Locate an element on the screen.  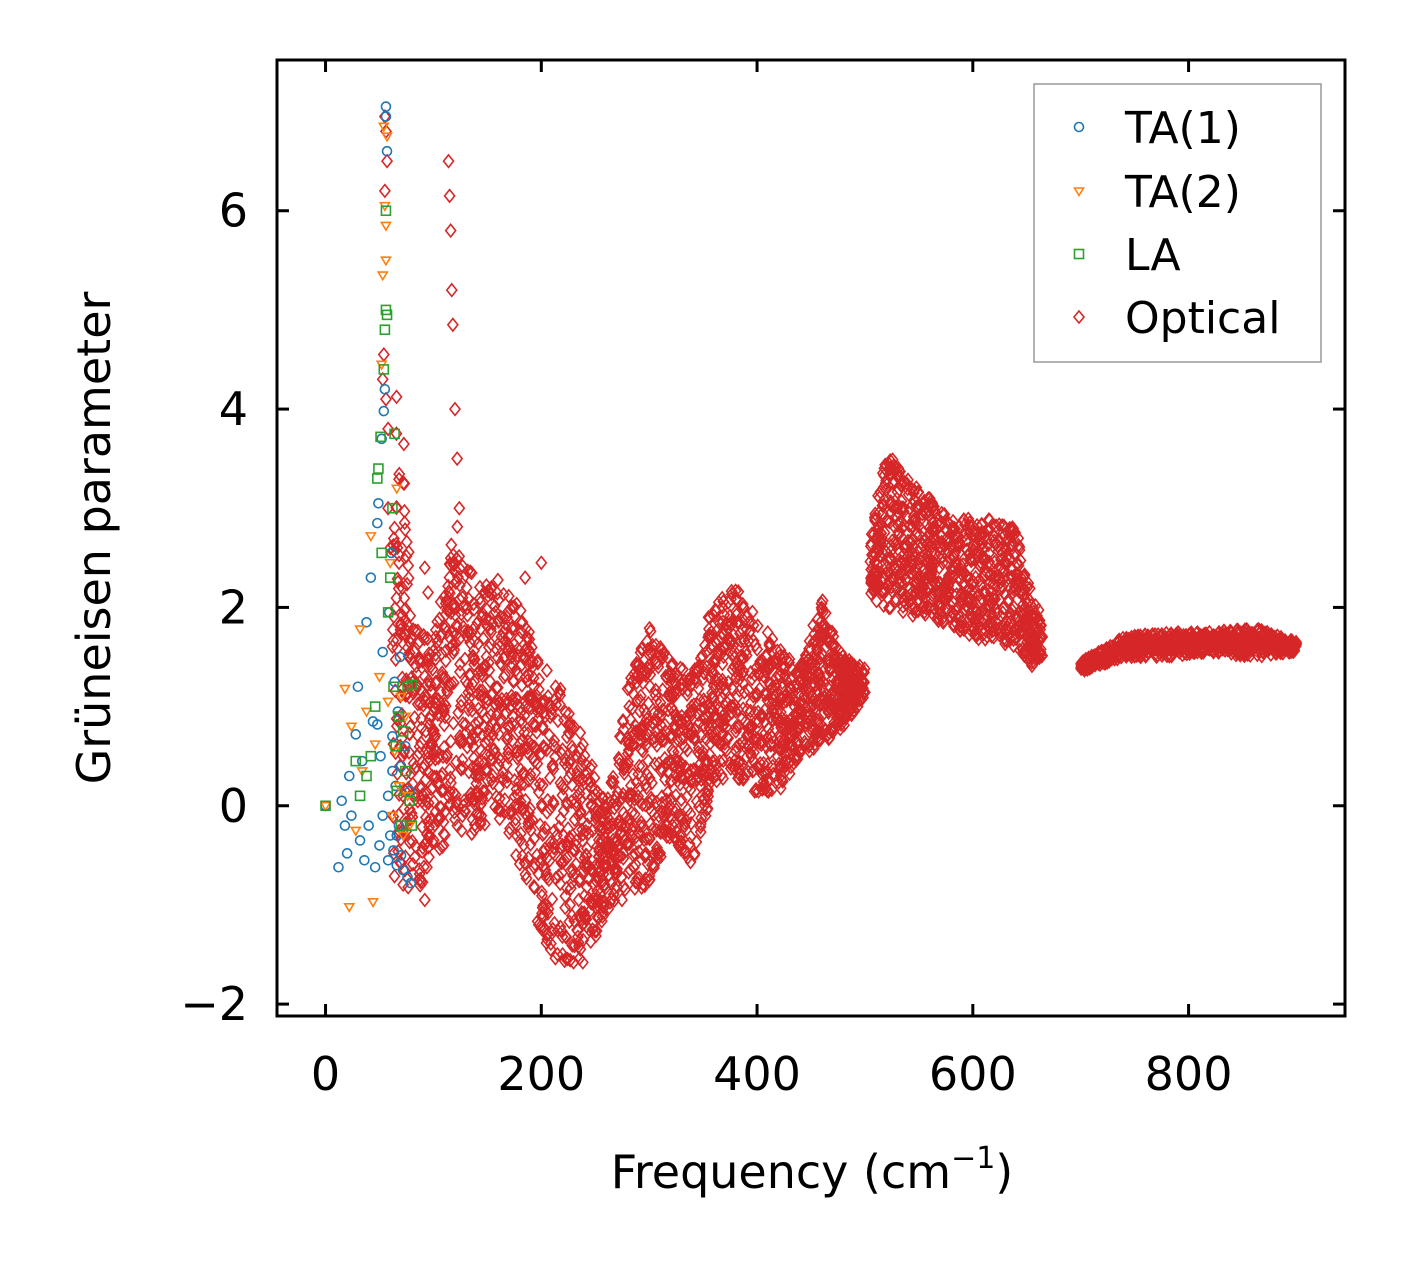
x-tick-label: 200 is located at coordinates (541, 1074).